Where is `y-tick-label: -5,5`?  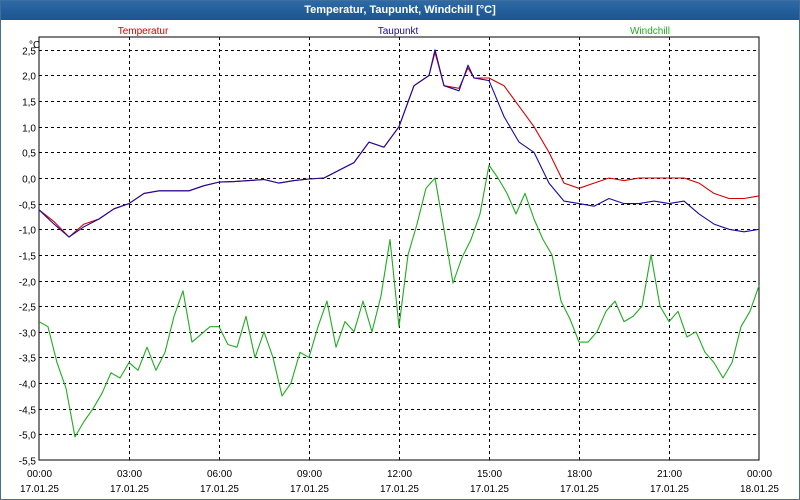 y-tick-label: -5,5 is located at coordinates (28, 462).